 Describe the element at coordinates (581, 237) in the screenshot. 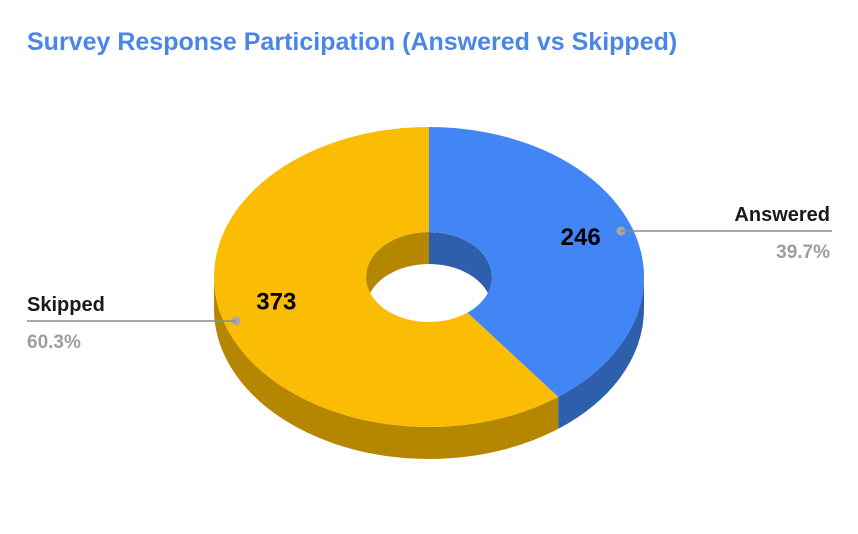

I see `slice-value-answered: 246` at that location.